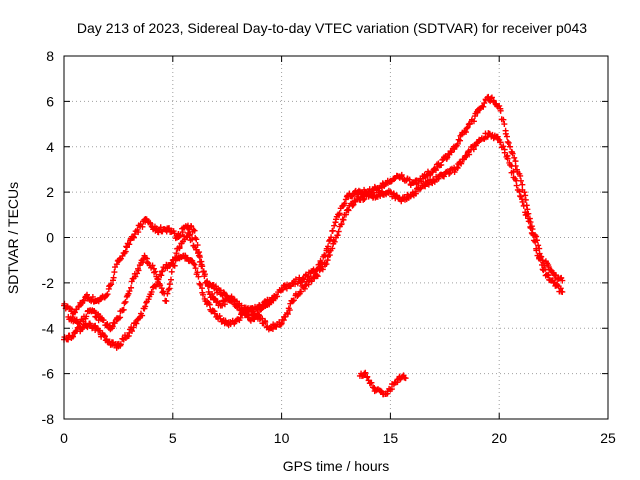 Image resolution: width=640 pixels, height=480 pixels. What do you see at coordinates (50, 147) in the screenshot?
I see `y-tick-label: 4` at bounding box center [50, 147].